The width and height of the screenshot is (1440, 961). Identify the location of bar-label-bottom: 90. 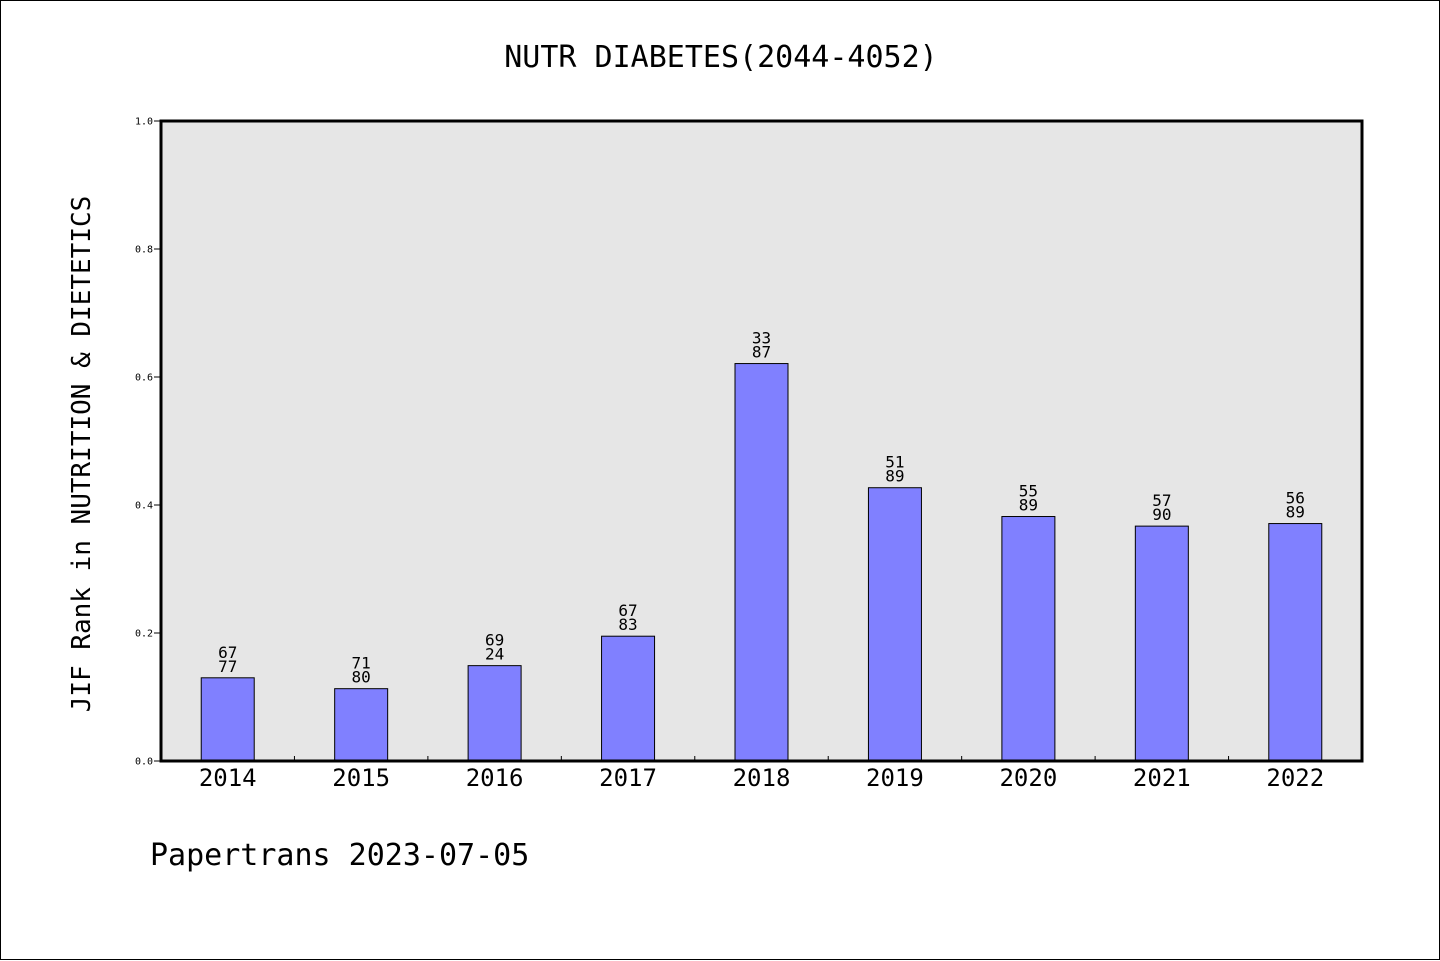
(1161, 514).